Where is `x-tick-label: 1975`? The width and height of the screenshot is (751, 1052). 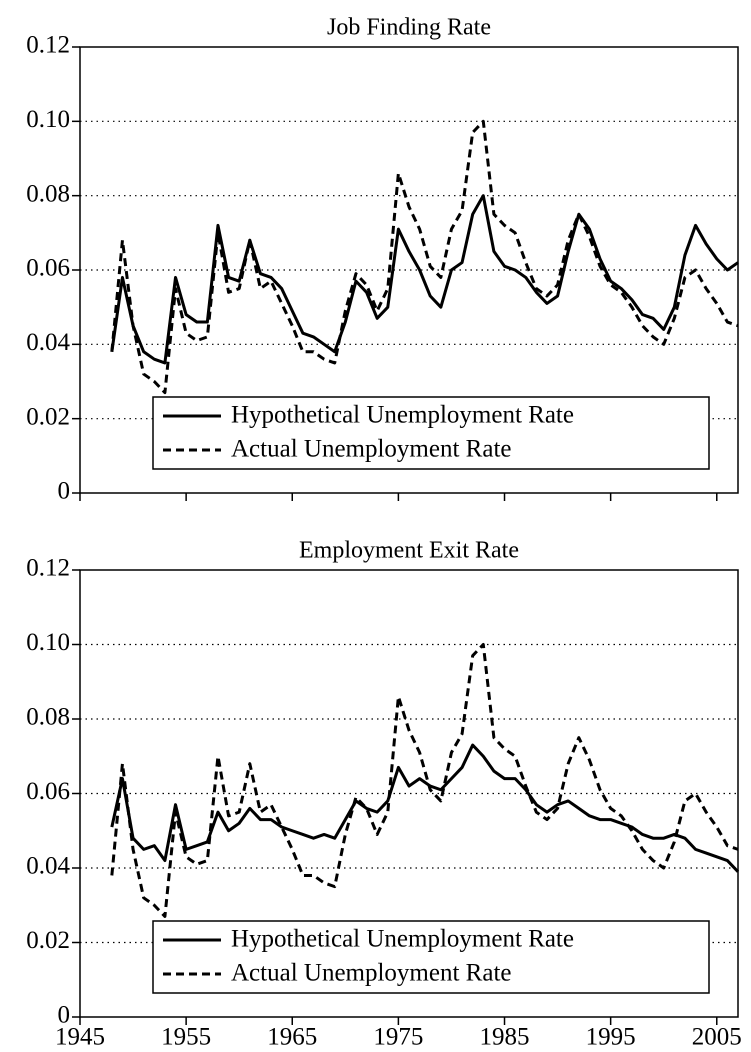 x-tick-label: 1975 is located at coordinates (398, 1037).